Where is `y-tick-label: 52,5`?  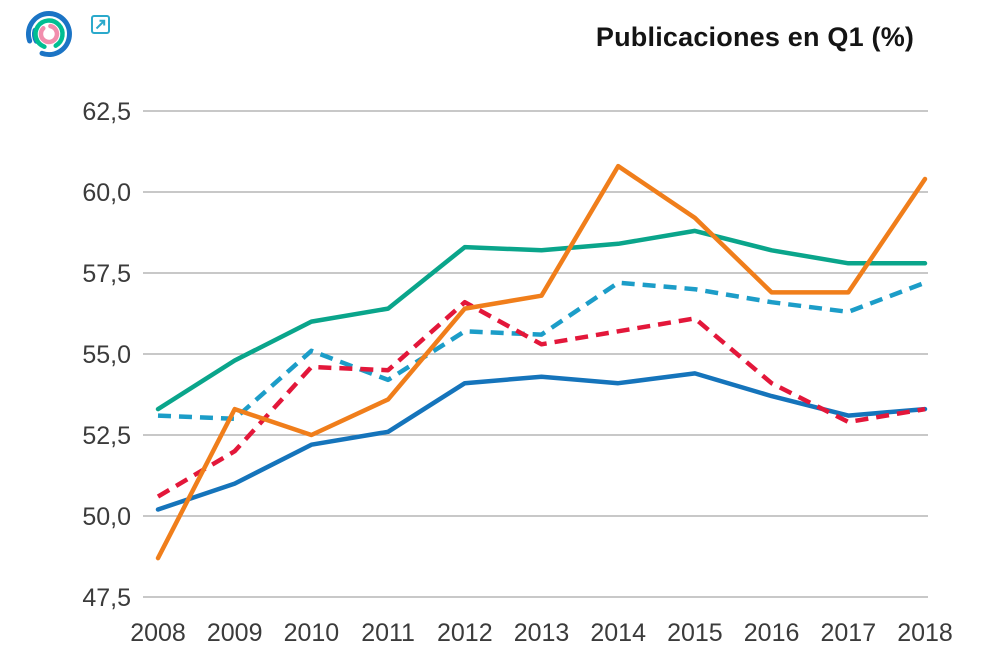 y-tick-label: 52,5 is located at coordinates (106, 436).